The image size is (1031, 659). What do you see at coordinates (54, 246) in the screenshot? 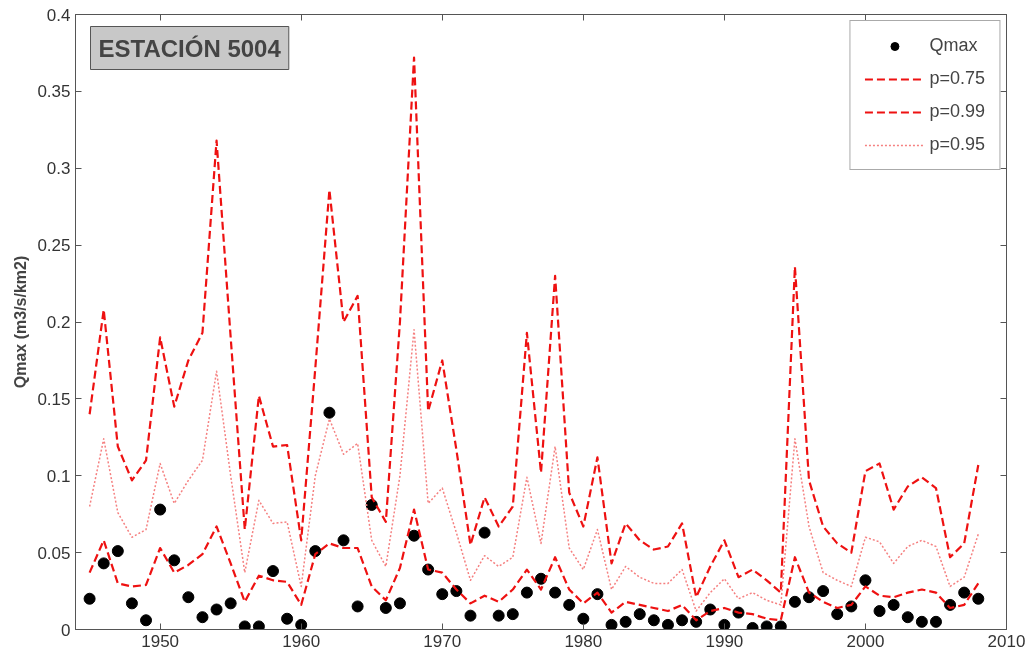
I see `y-tick-label: 0.25` at bounding box center [54, 246].